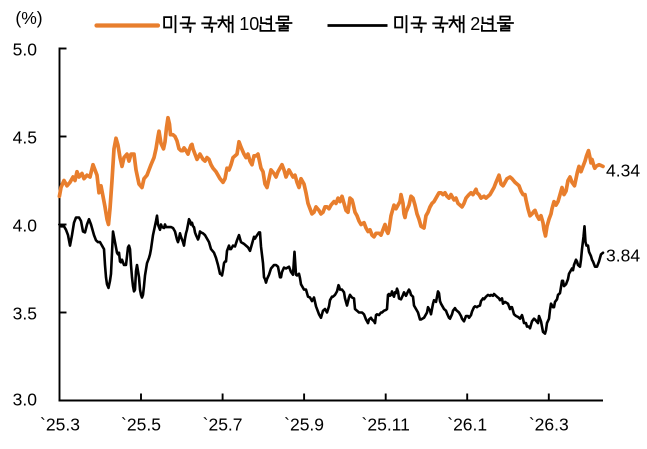 This screenshot has height=449, width=647. Describe the element at coordinates (223, 425) in the screenshot. I see `svg-text: `25.7` at that location.